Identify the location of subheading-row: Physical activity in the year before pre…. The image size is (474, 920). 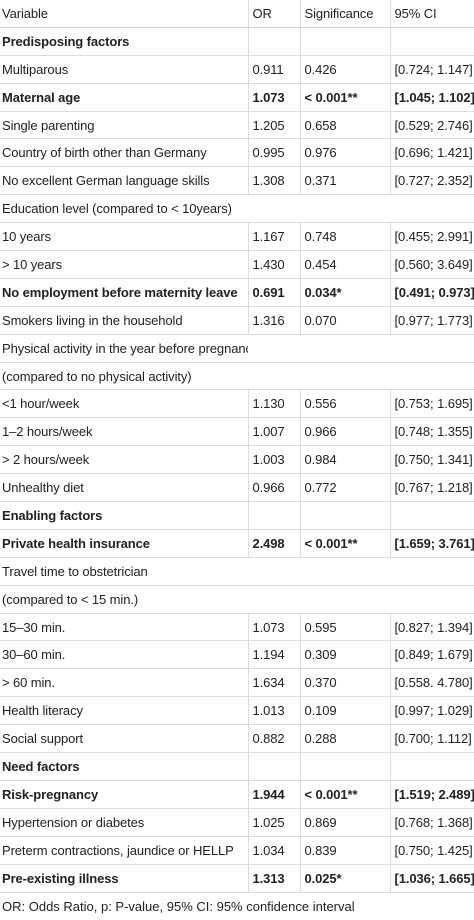
(237, 348).